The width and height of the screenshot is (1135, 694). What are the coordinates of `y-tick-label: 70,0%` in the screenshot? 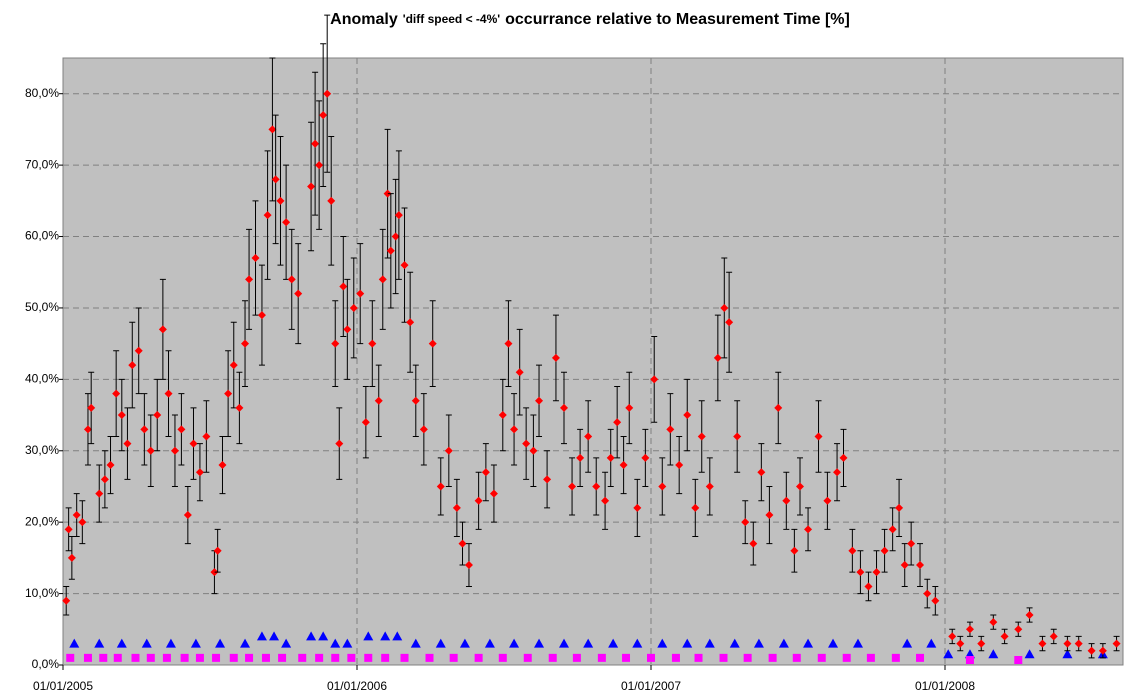 It's located at (42, 164).